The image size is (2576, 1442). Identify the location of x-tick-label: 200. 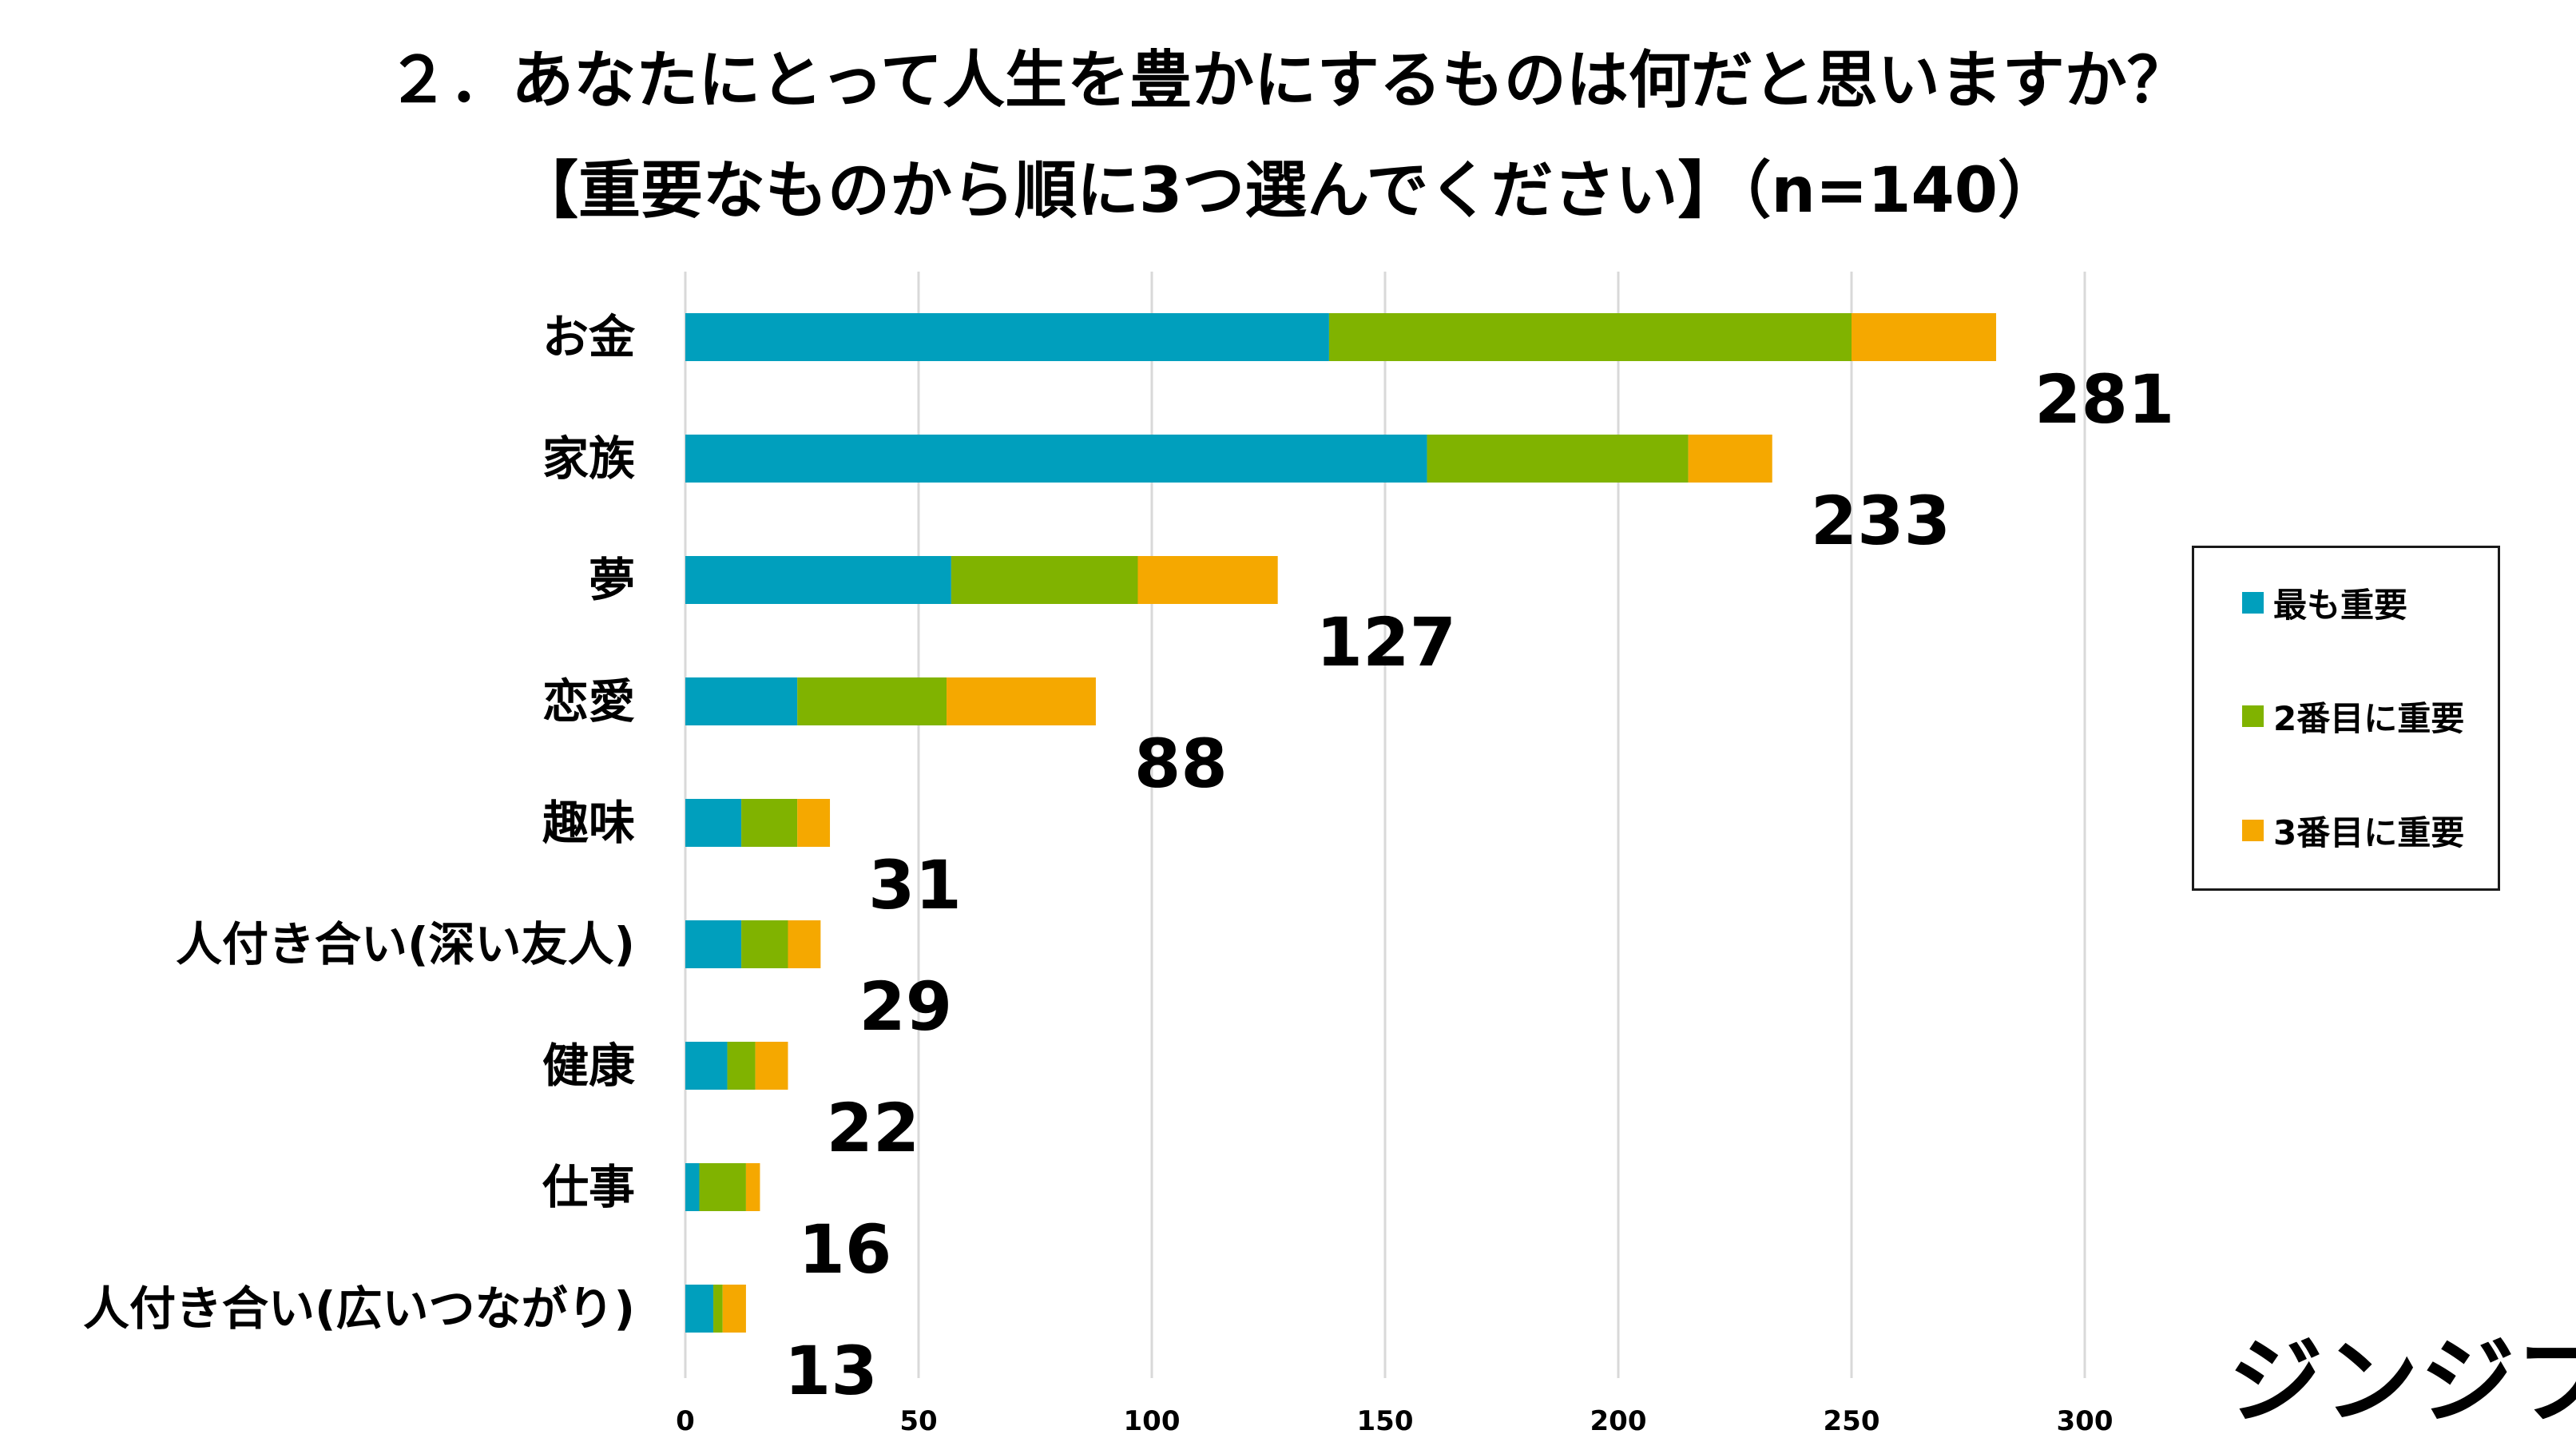
(1618, 1421).